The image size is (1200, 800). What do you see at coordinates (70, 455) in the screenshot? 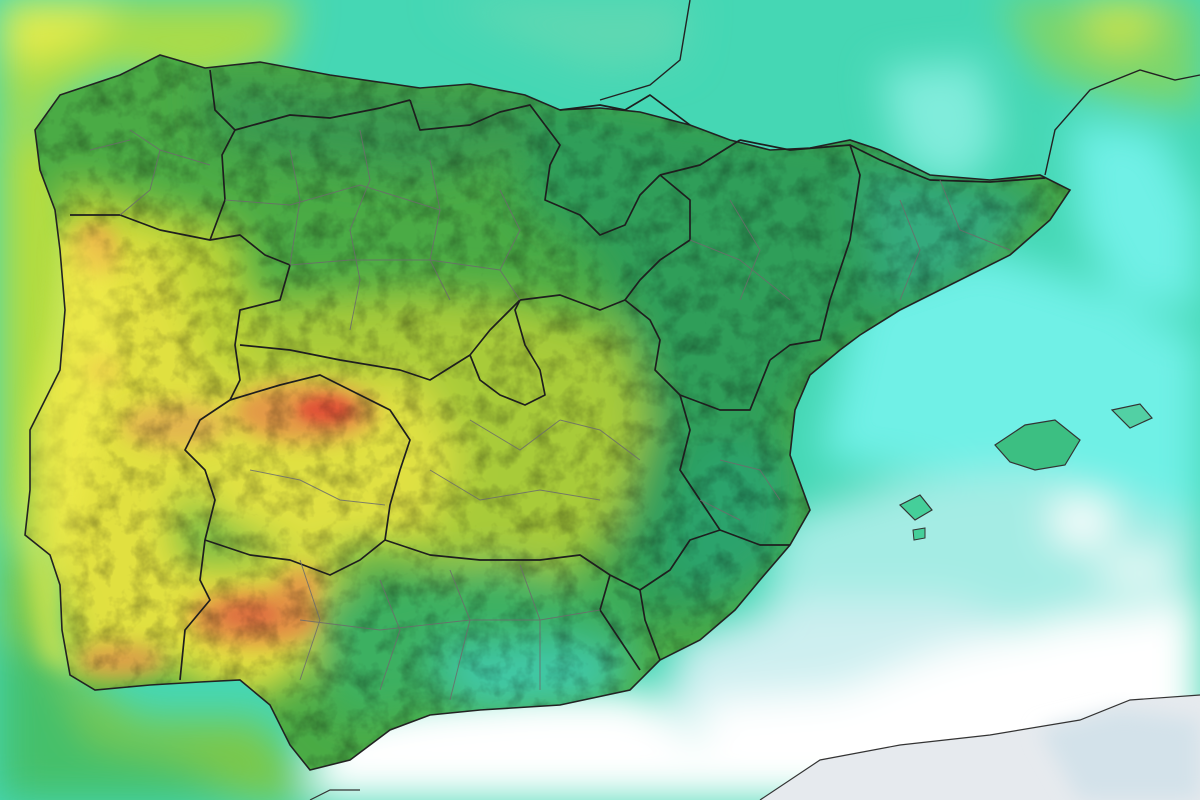
I see `portugal-shading` at bounding box center [70, 455].